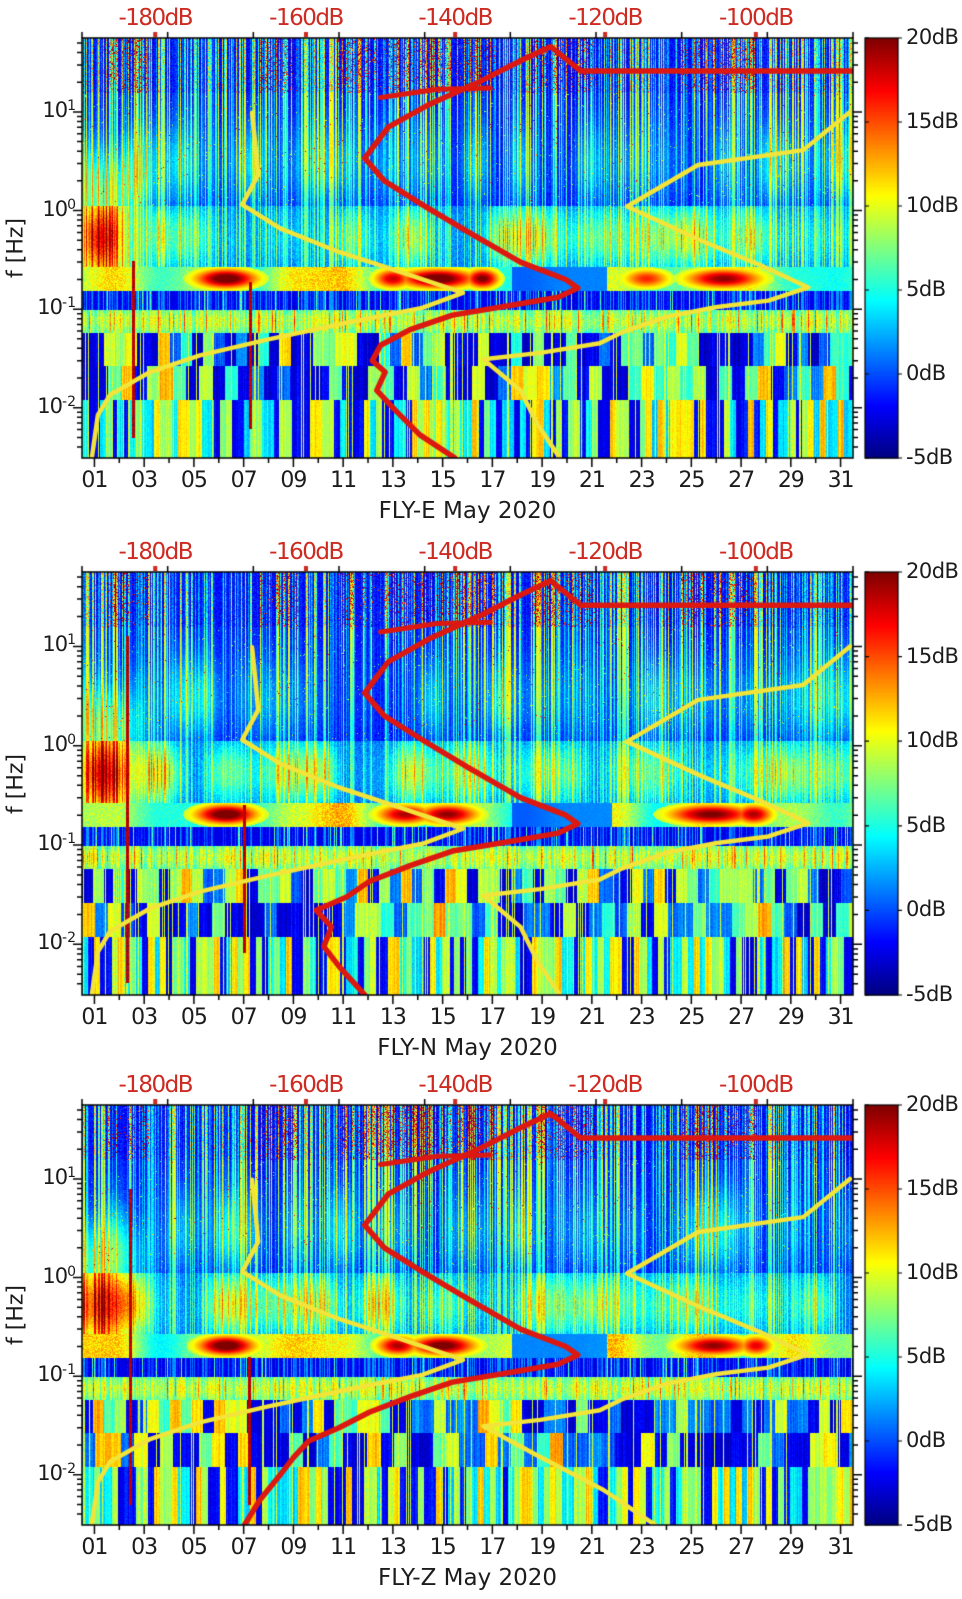 The width and height of the screenshot is (962, 1599). Describe the element at coordinates (467, 1578) in the screenshot. I see `x-axis-title: FLY-Z May 2020` at that location.